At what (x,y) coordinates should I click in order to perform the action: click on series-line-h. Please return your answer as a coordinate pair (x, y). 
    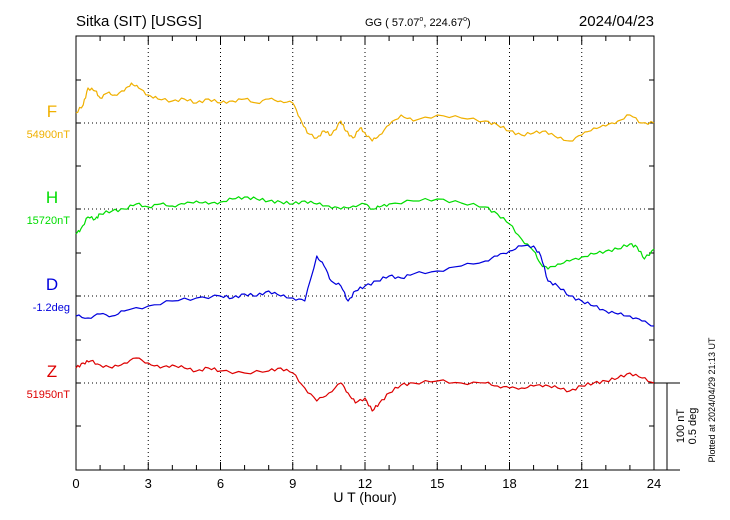
    Looking at the image, I should click on (365, 233).